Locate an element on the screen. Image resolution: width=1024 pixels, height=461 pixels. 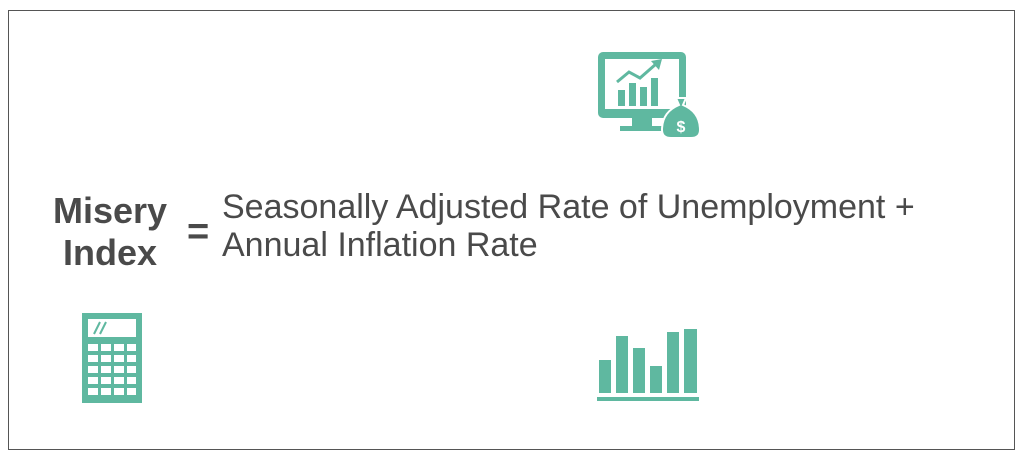
rhs-line-2: Annual Inflation Rate is located at coordinates (380, 245).